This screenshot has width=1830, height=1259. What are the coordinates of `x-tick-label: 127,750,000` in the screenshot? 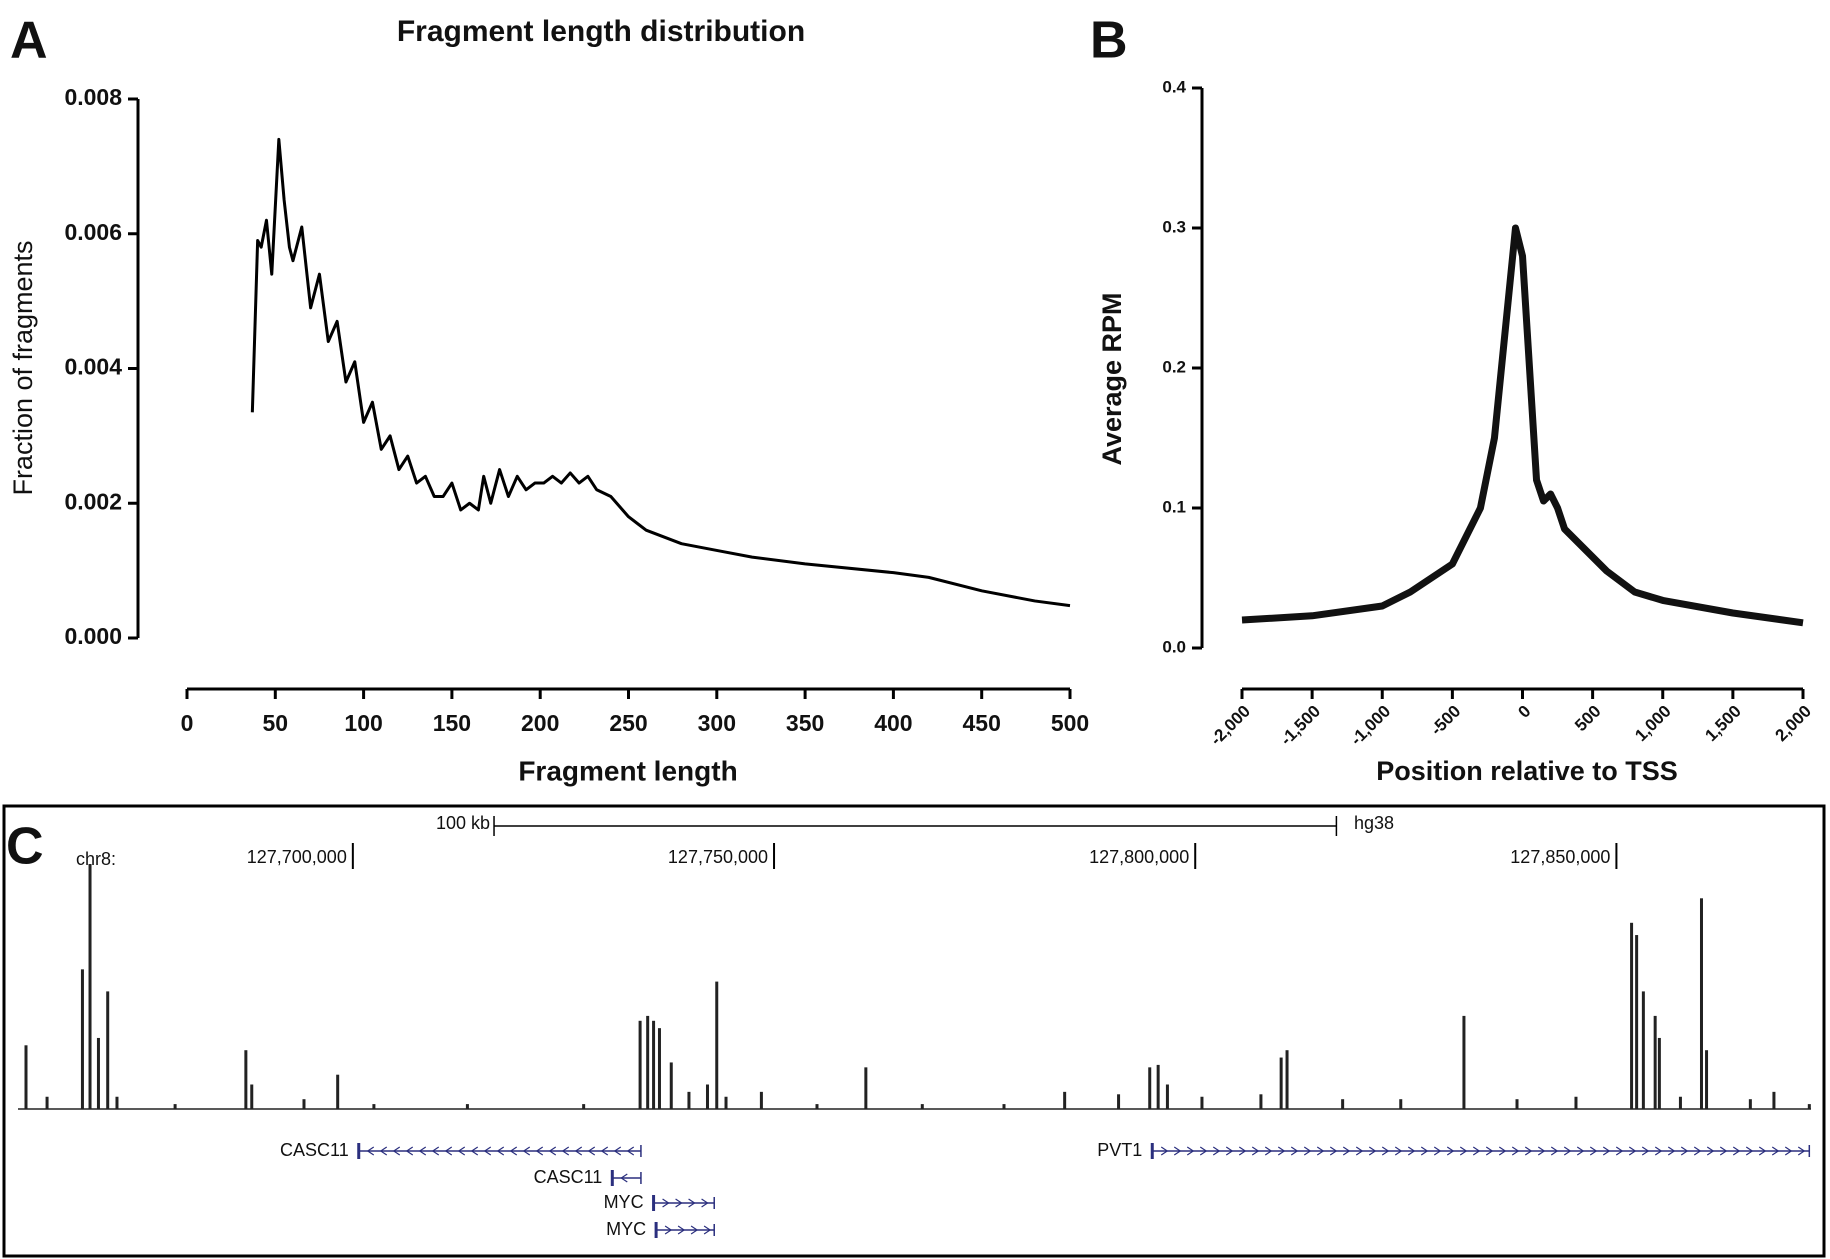 It's located at (718, 857).